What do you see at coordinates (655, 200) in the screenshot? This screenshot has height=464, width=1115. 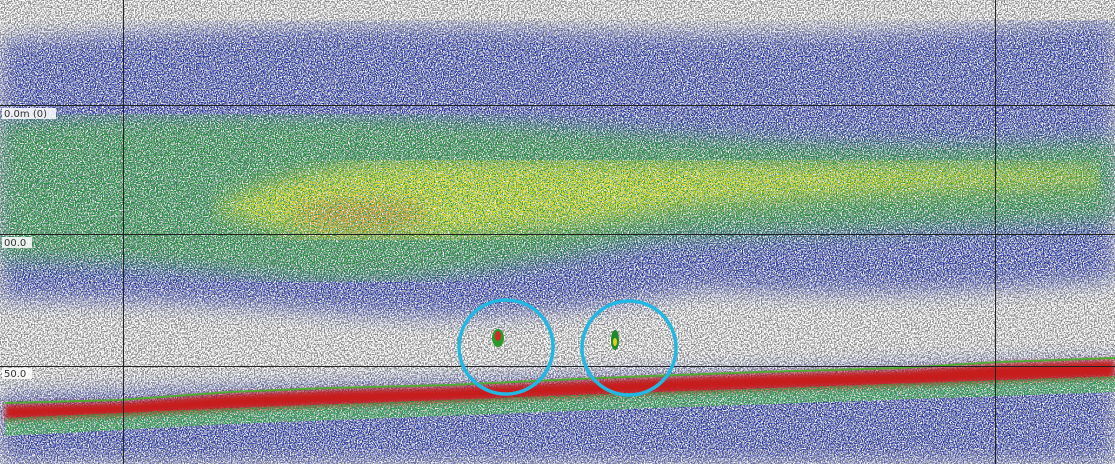 I see `scatter-yellow` at bounding box center [655, 200].